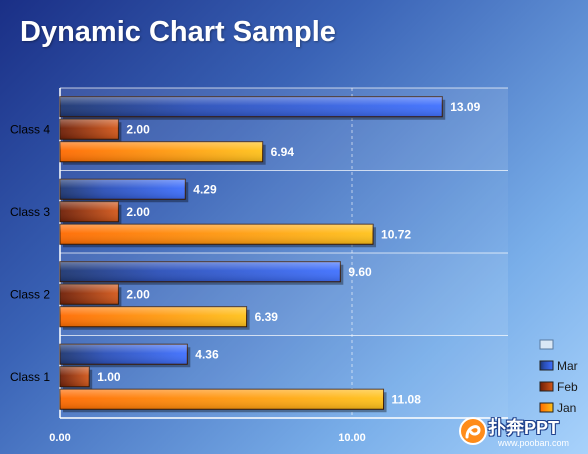  What do you see at coordinates (546, 407) in the screenshot?
I see `legend-swatch-jan` at bounding box center [546, 407].